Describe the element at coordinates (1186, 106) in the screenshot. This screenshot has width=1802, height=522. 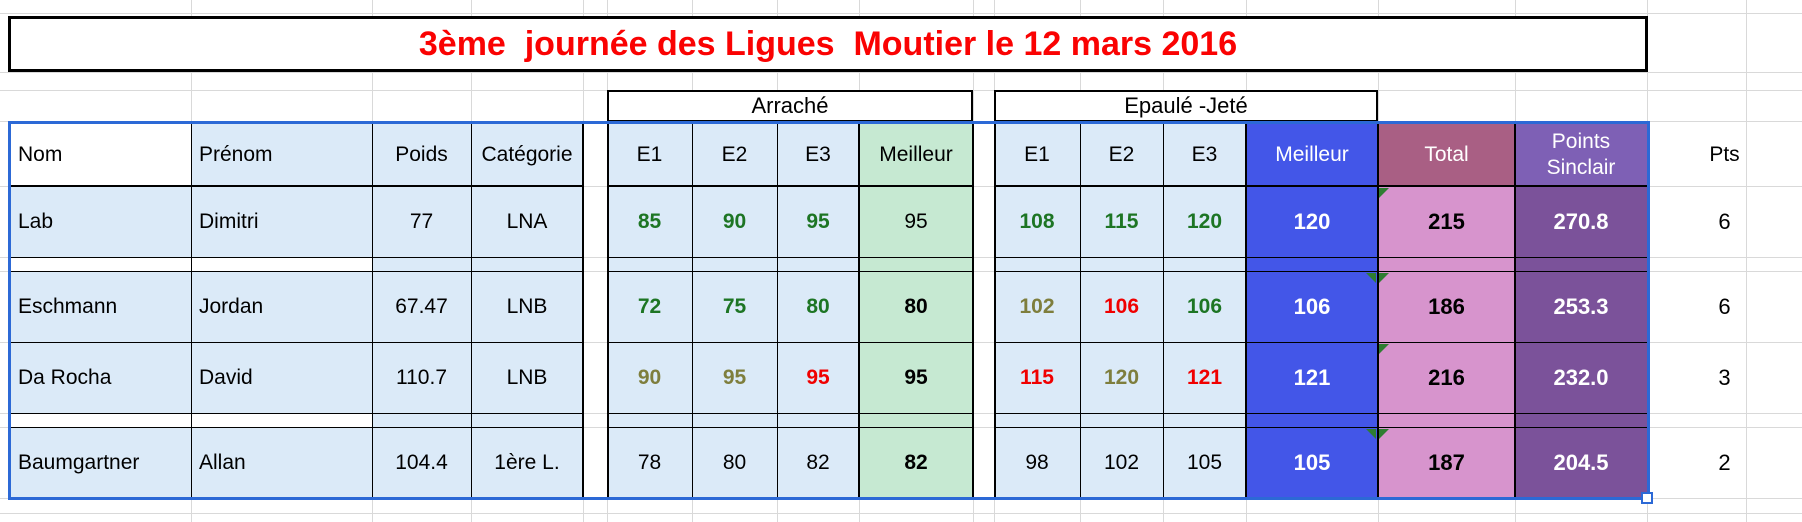
I see `group-header-epaule-jete: Epaulé -Jeté` at that location.